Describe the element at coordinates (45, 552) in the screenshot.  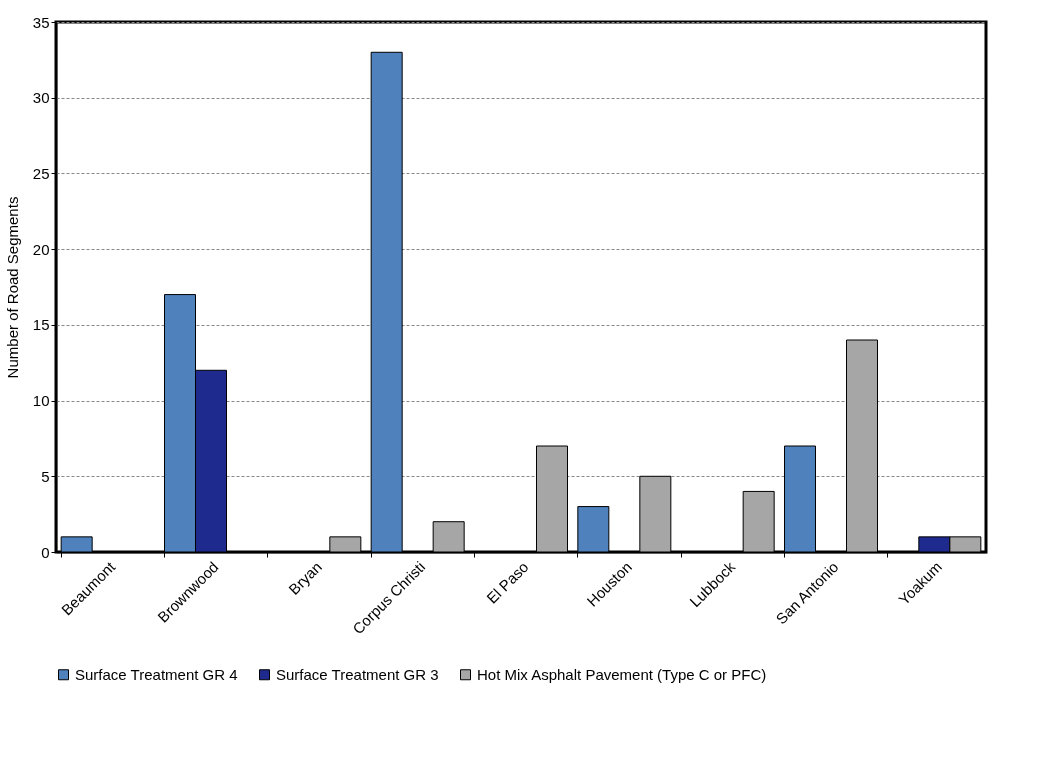
I see `y-tick-label: 0` at that location.